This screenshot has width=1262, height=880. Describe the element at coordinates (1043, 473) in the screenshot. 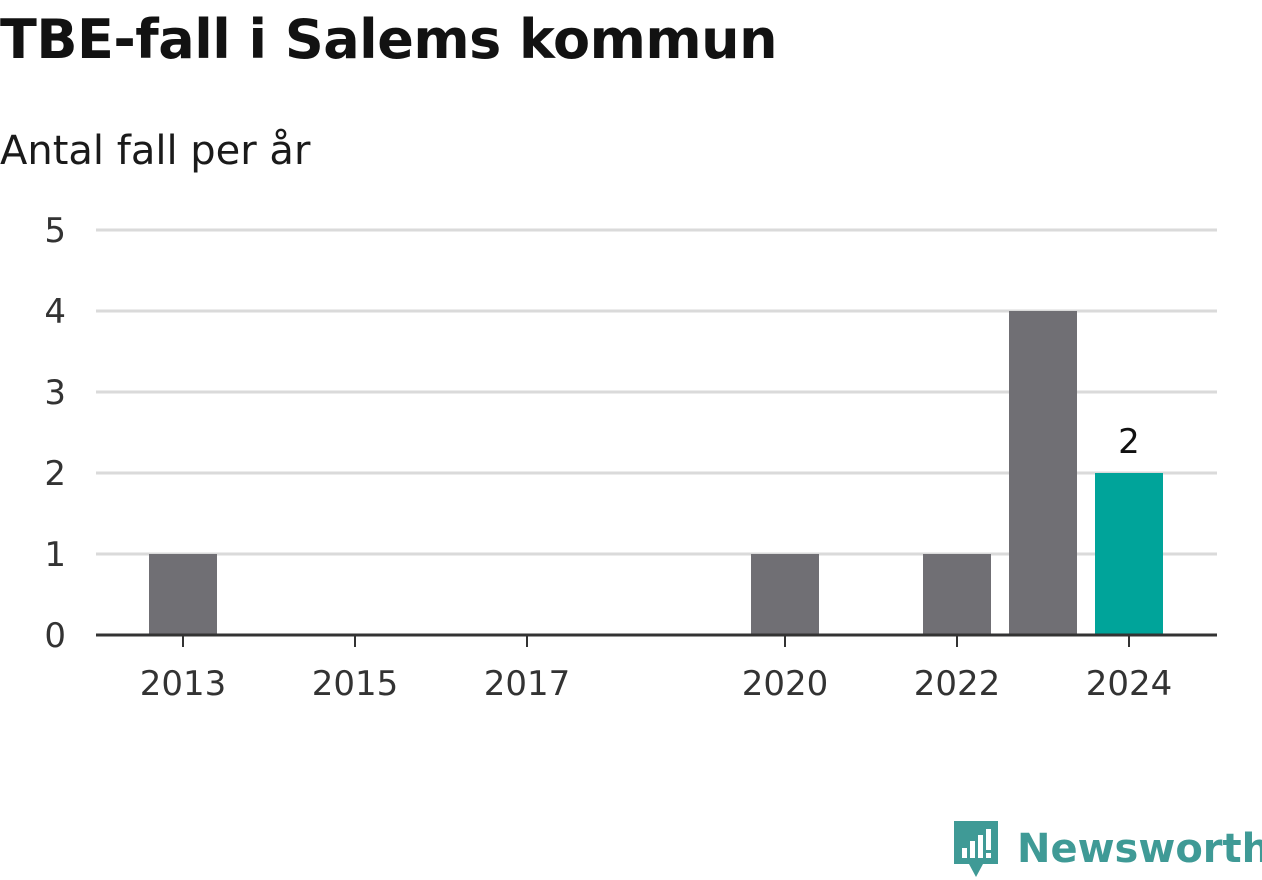

I see `bar-2023` at that location.